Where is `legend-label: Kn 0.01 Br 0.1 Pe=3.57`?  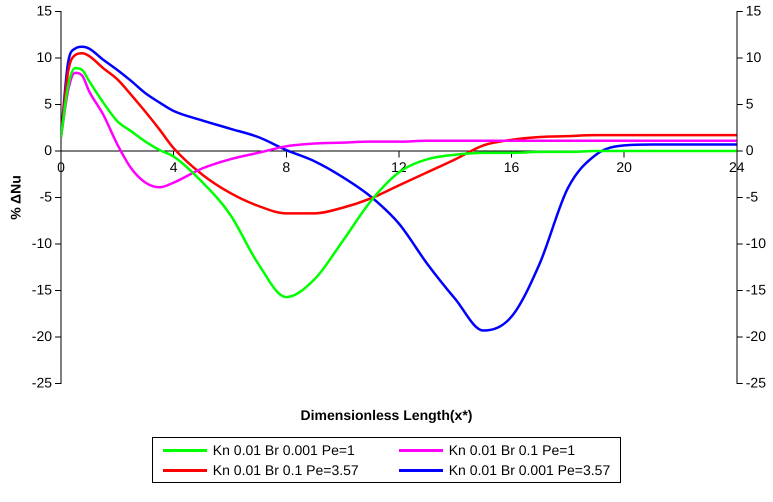
legend-label: Kn 0.01 Br 0.1 Pe=3.57 is located at coordinates (285, 470).